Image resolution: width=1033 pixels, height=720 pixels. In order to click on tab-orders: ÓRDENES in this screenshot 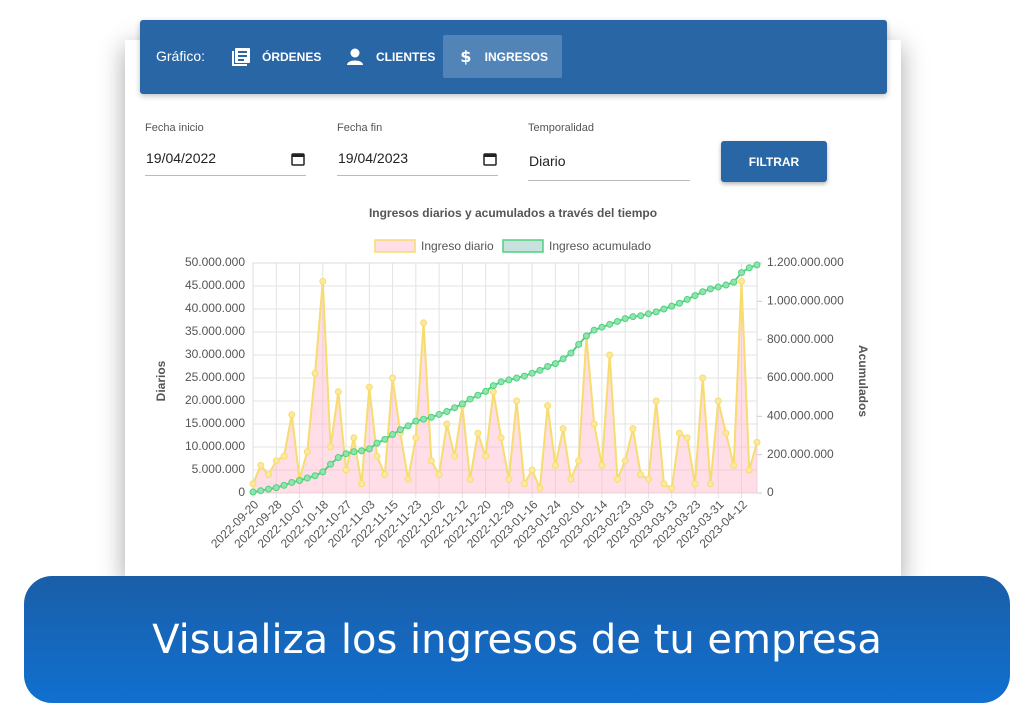, I will do `click(275, 56)`.